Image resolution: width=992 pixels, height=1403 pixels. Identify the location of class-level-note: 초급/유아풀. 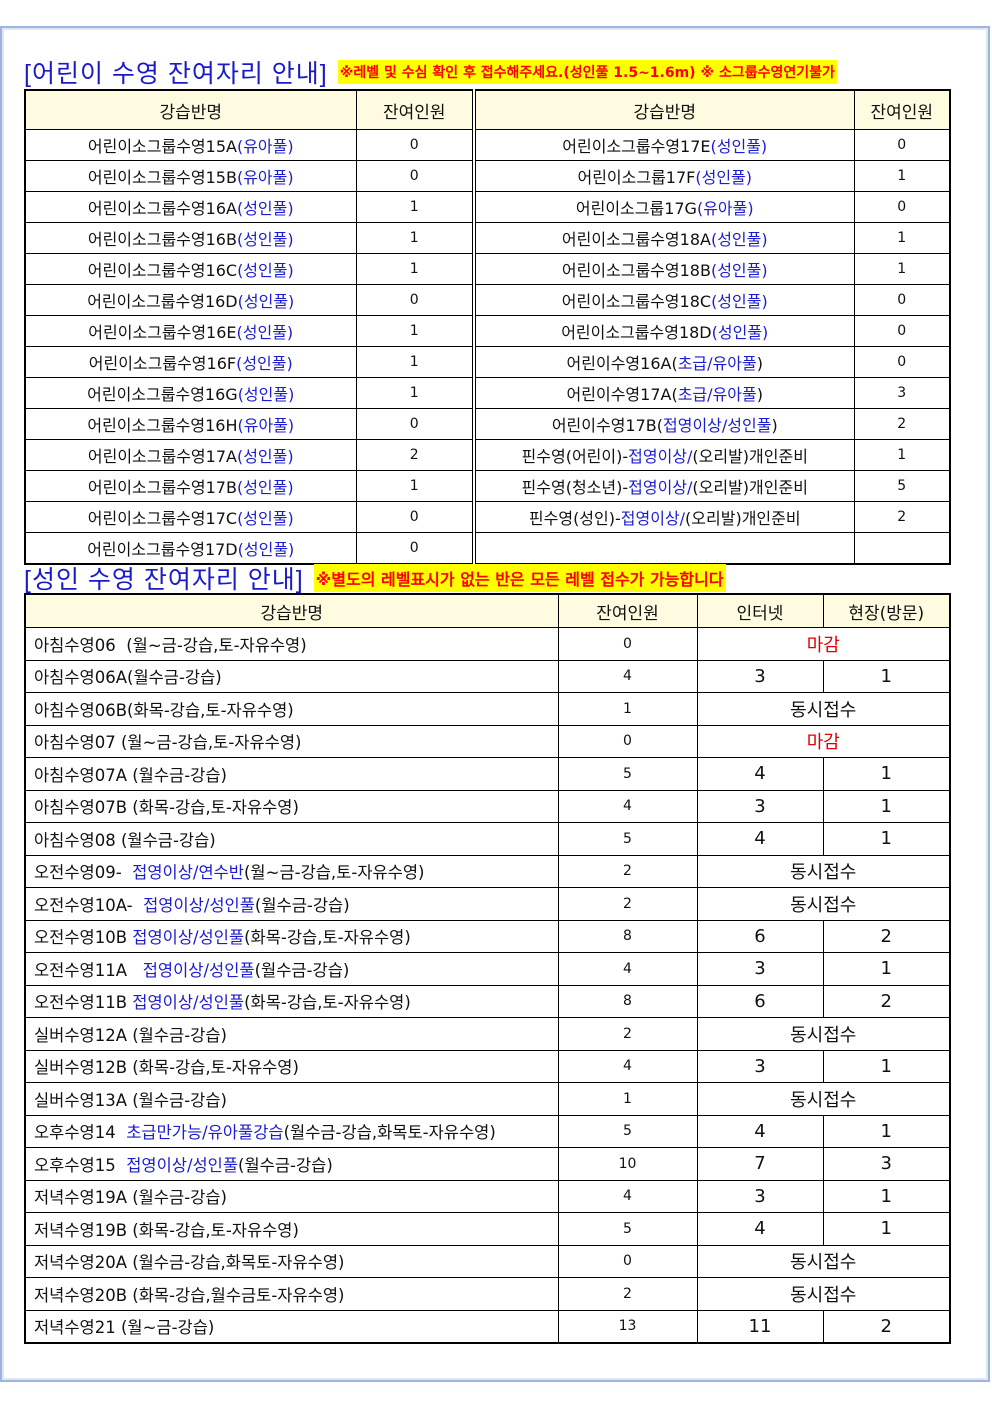
(717, 363).